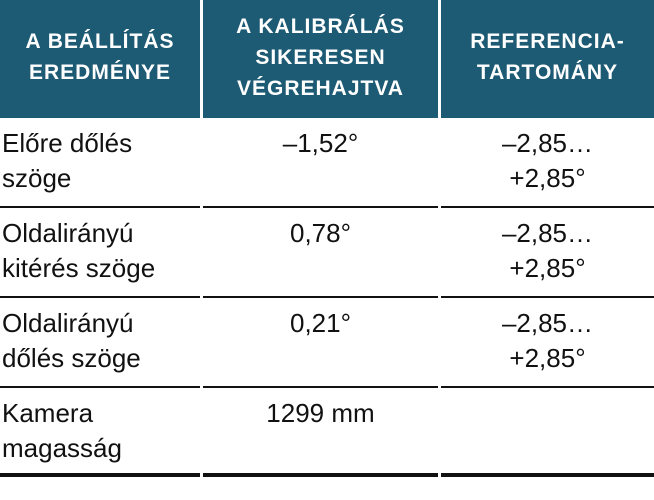 The image size is (654, 500). Describe the element at coordinates (320, 343) in the screenshot. I see `cell: 0,21°` at that location.